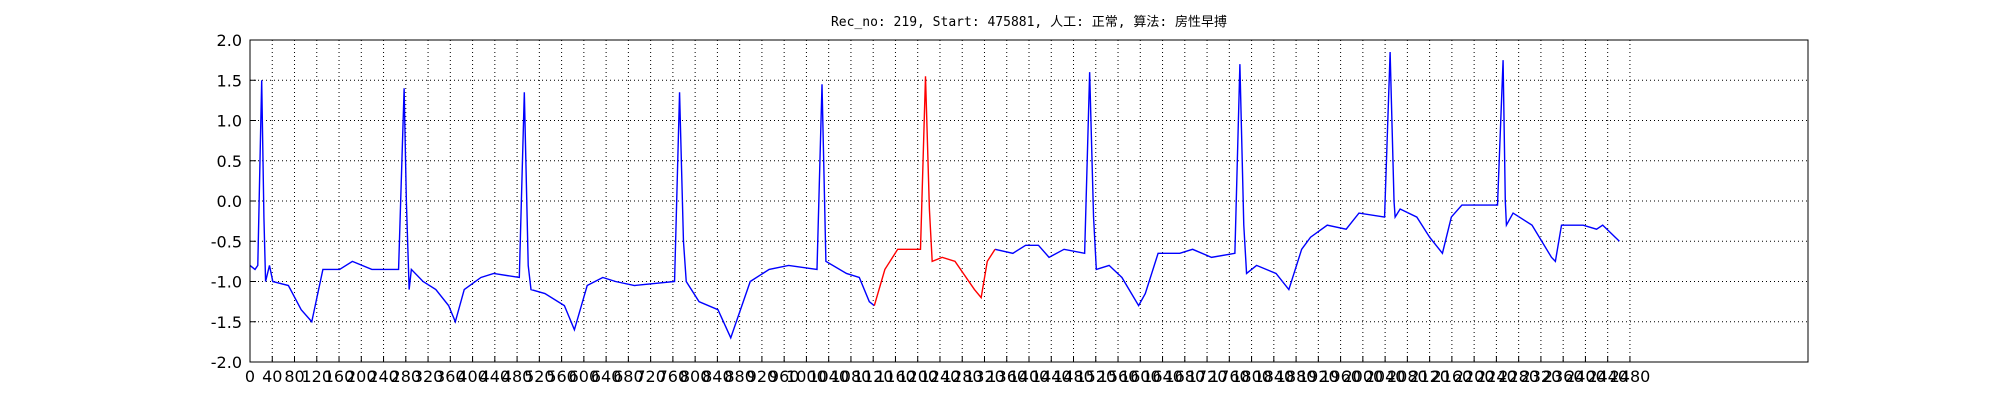  Describe the element at coordinates (539, 376) in the screenshot. I see `x-tick-label: 520` at that location.